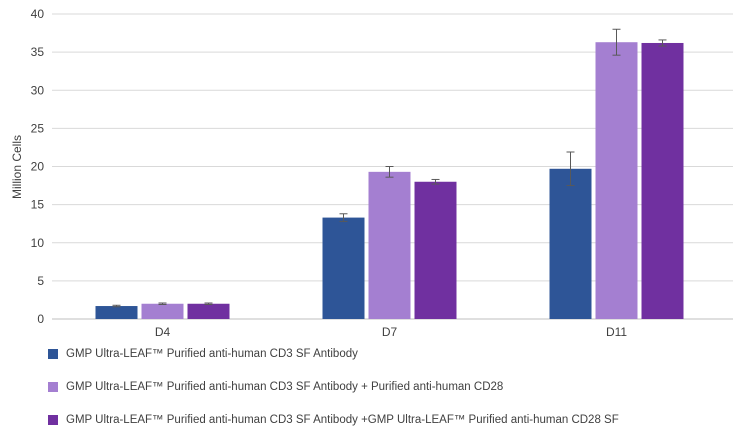 The image size is (740, 443). What do you see at coordinates (163, 332) in the screenshot?
I see `x-tick-label: D4` at bounding box center [163, 332].